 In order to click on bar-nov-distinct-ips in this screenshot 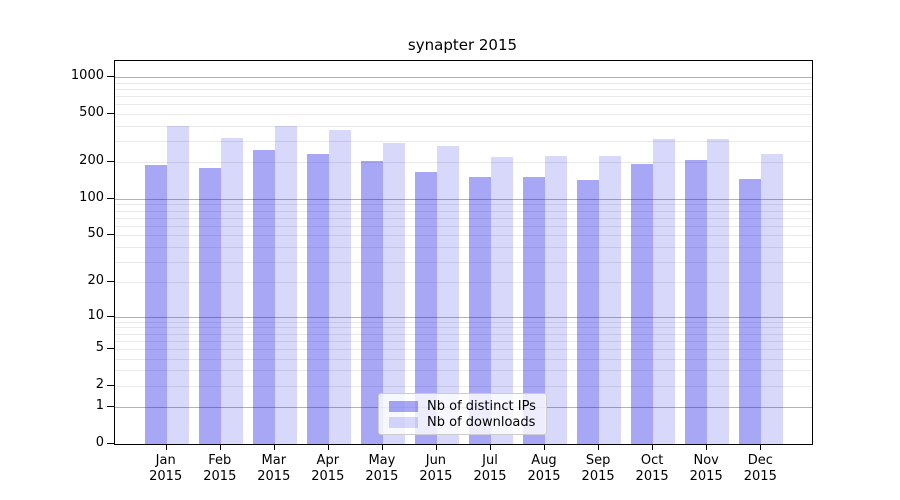, I will do `click(696, 301)`.